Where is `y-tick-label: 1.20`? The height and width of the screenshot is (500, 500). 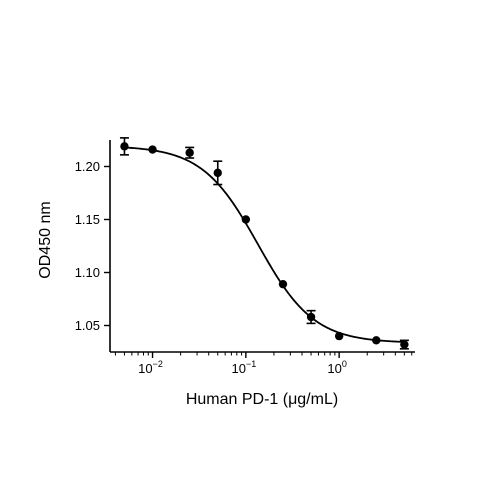 y-tick-label: 1.20 is located at coordinates (87, 166).